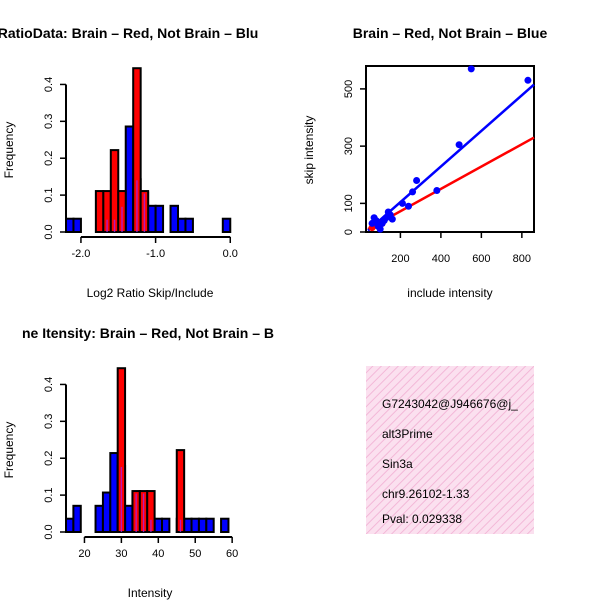 This screenshot has height=600, width=600. I want to click on ratio-histogram-x-tick-label: 0.0, so click(230, 254).